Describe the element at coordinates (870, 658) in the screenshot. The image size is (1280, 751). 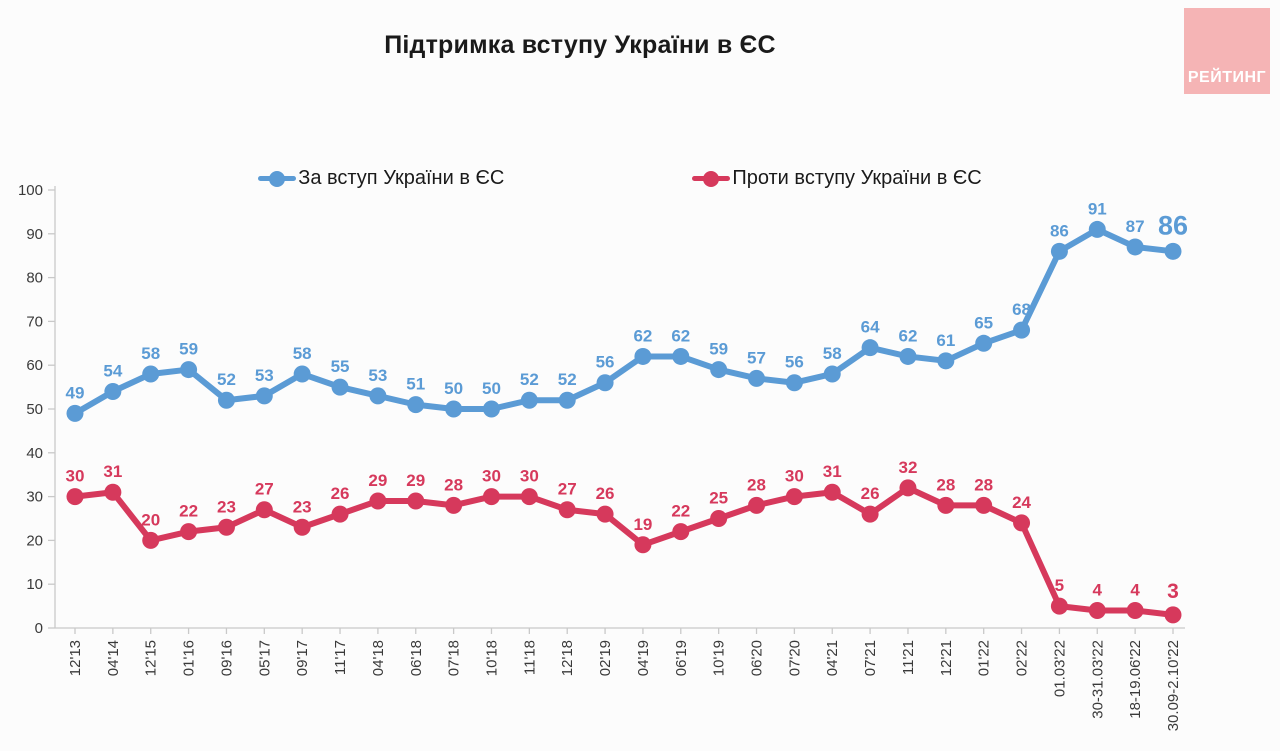
I see `x-tick-label: 07'21` at that location.